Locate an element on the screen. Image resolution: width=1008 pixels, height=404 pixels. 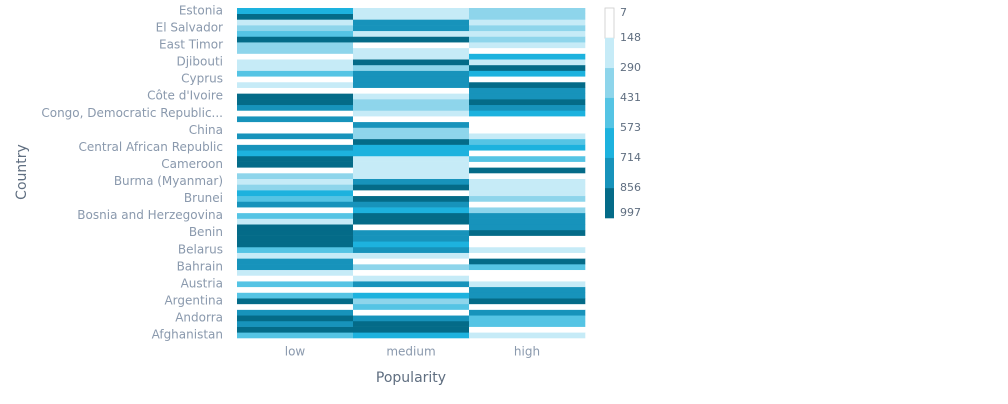
y-tick-label: Argentina is located at coordinates (193, 301).